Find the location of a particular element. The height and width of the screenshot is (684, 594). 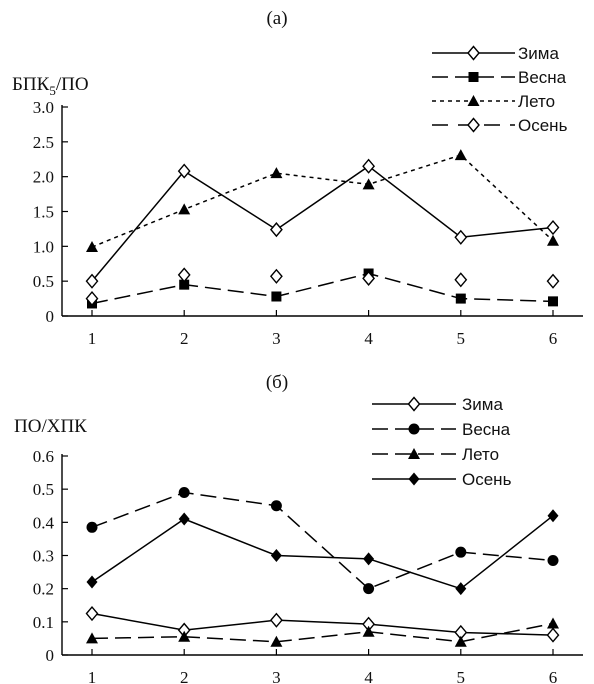

y-tick-label: 0.1 is located at coordinates (43, 622).